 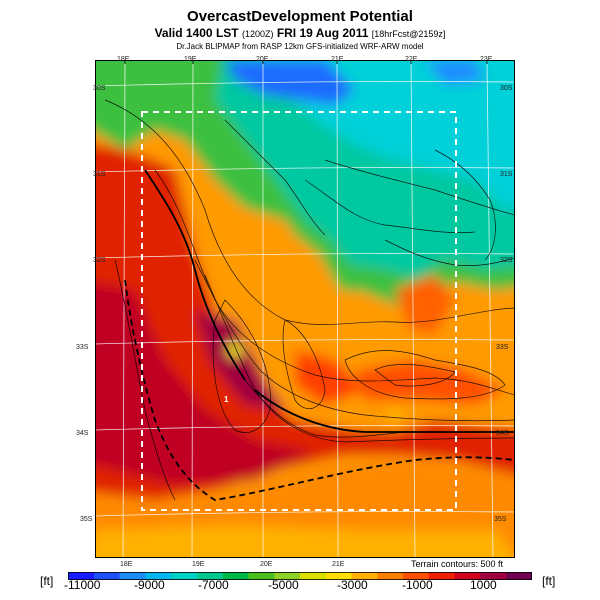 I want to click on lat-label-left: 35S, so click(x=86, y=519).